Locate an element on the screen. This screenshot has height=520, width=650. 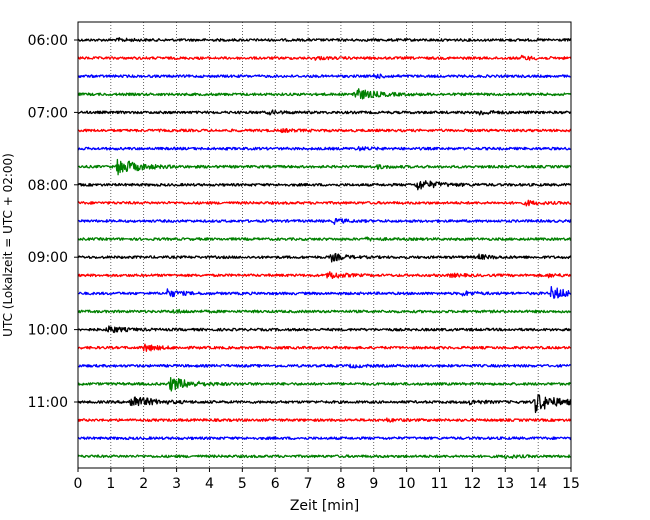
x-tick-label: 6 is located at coordinates (275, 484).